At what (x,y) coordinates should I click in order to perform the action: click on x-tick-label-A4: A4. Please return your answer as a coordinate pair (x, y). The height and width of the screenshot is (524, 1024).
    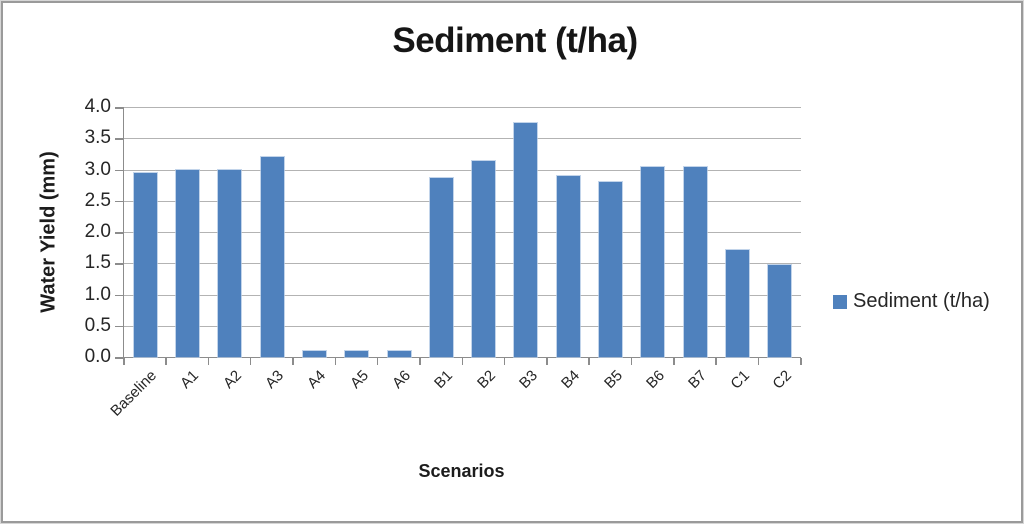
    Looking at the image, I should click on (317, 380).